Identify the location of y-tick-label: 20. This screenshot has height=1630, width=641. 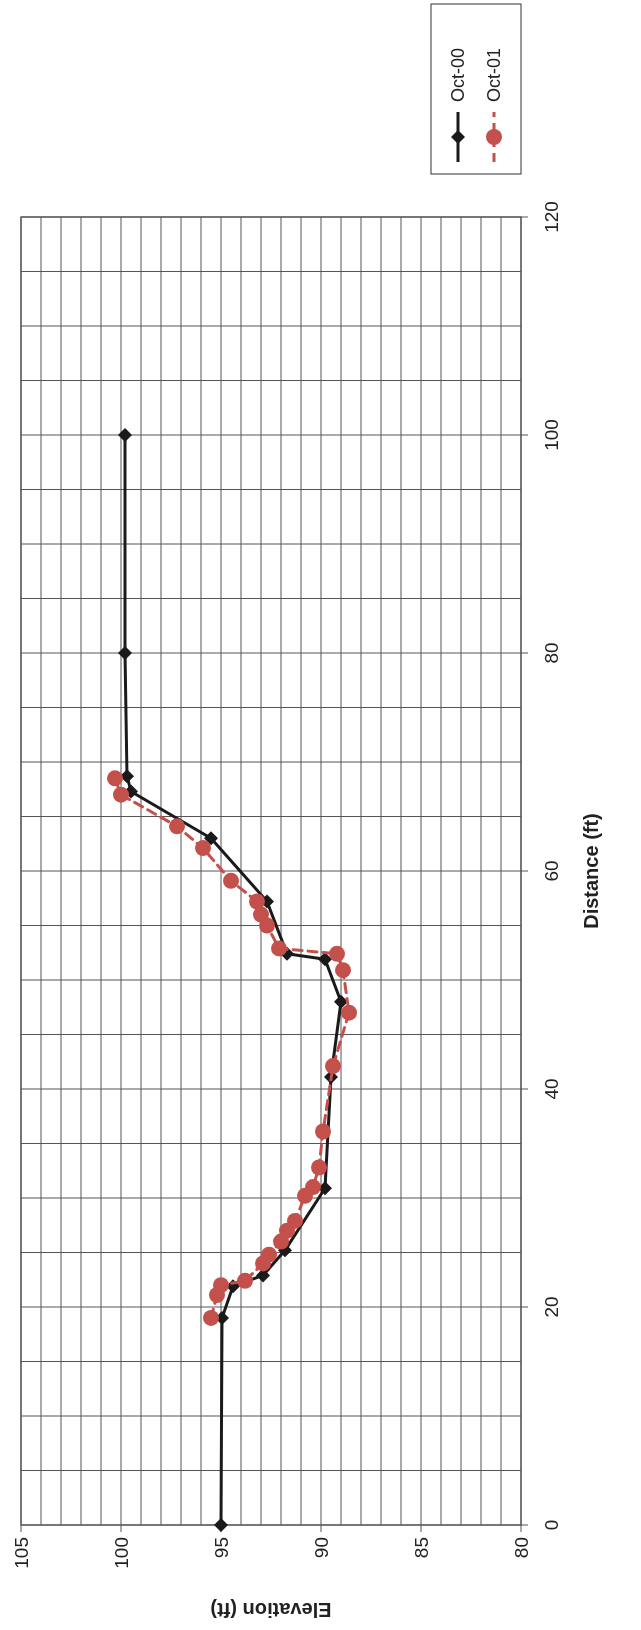
(551, 1307).